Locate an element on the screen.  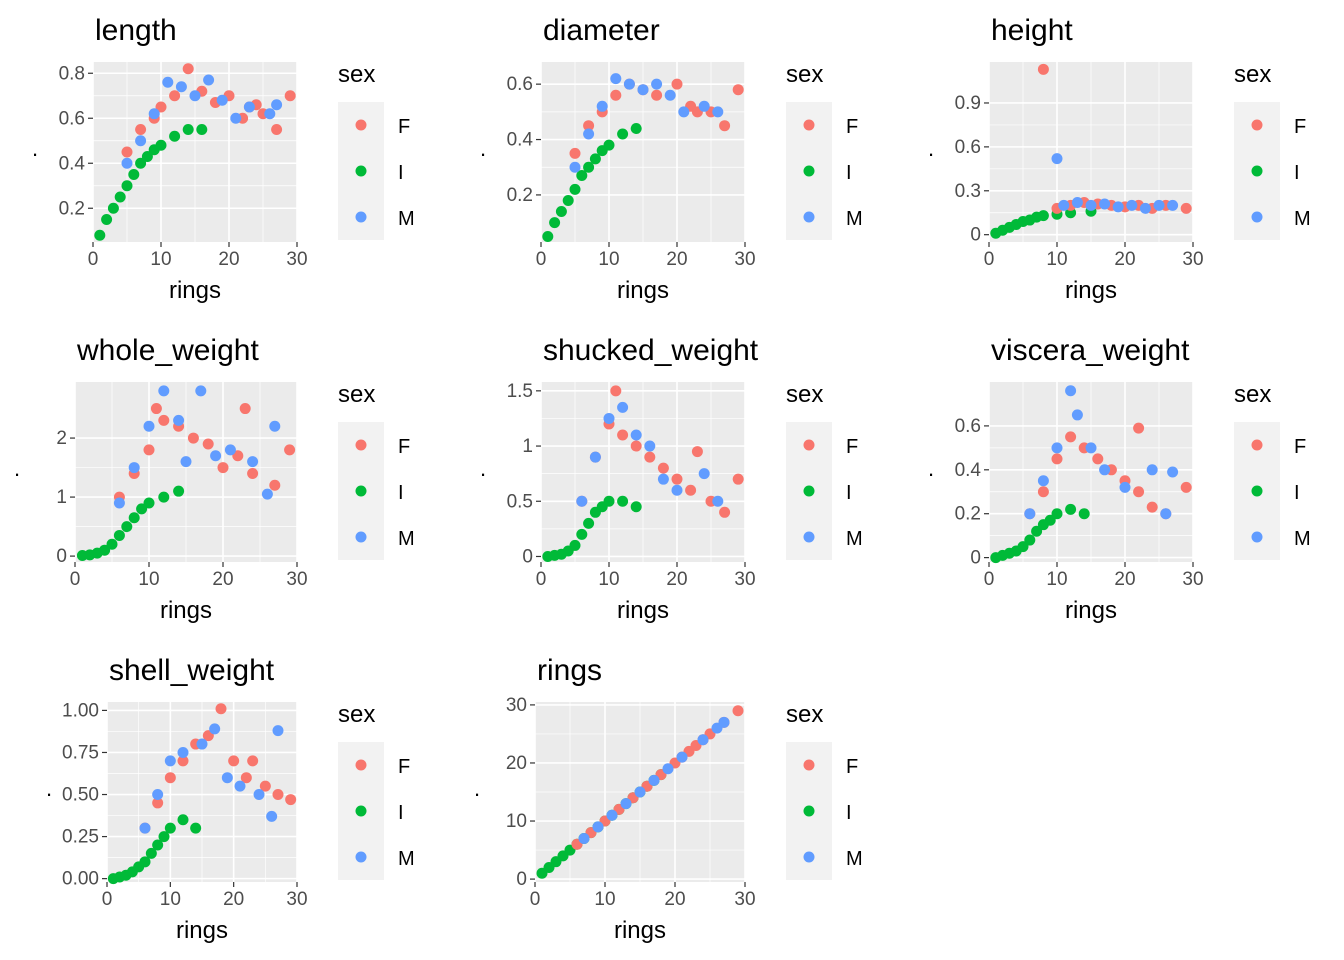
y-tick-label: 0.2 is located at coordinates (520, 195).